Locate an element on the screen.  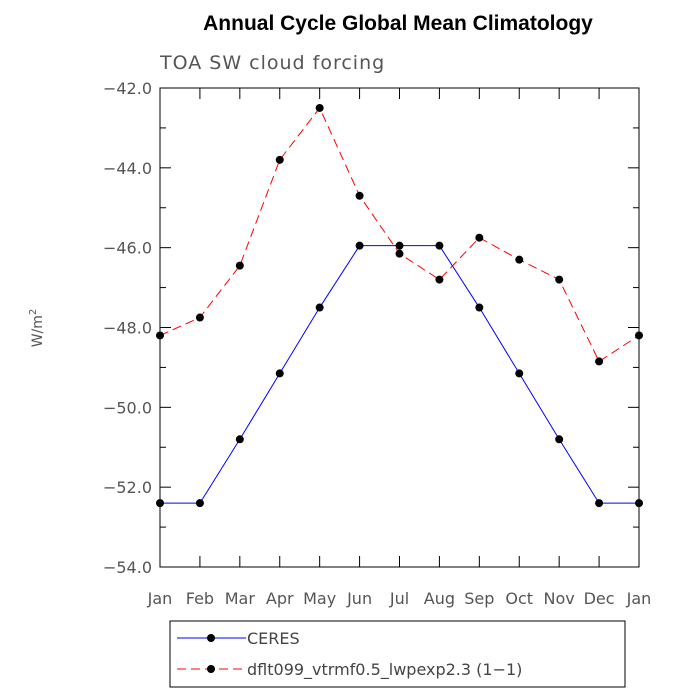
x-tick-label: Nov is located at coordinates (559, 598).